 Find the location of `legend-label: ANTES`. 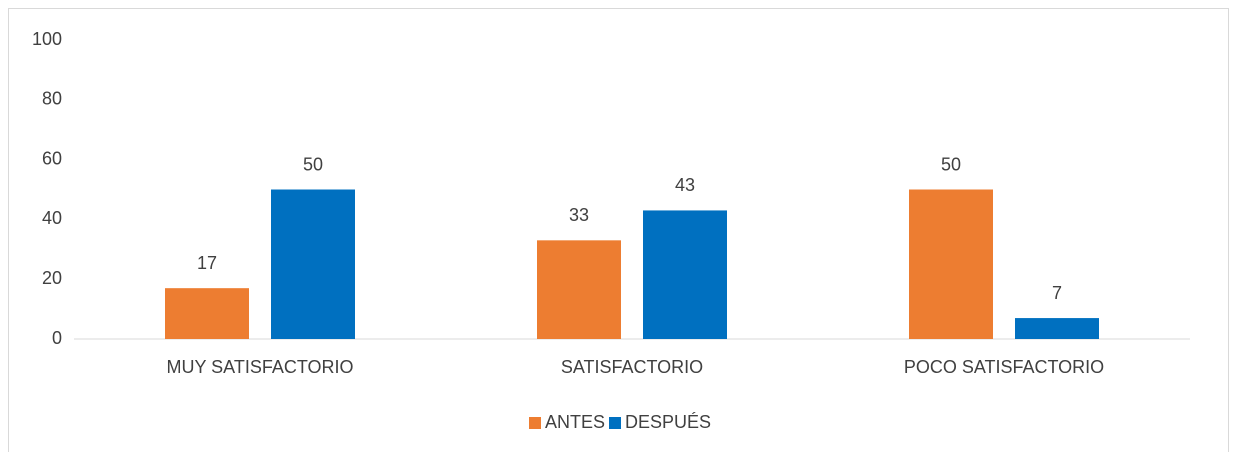

legend-label: ANTES is located at coordinates (575, 422).